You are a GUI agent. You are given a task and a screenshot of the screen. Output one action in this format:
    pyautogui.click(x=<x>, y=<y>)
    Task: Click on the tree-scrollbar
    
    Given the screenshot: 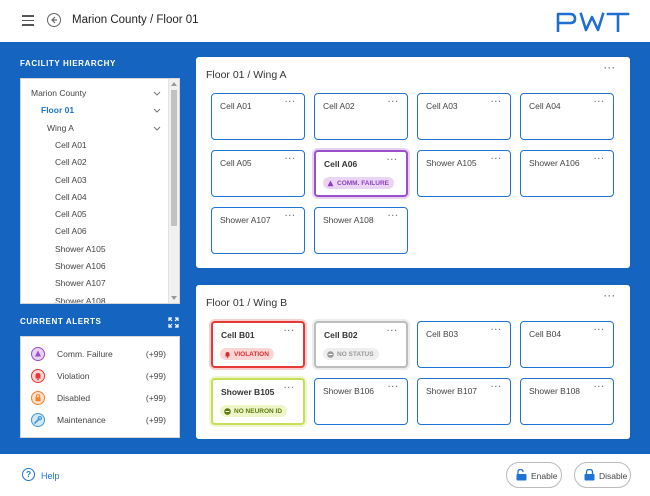 What is the action you would take?
    pyautogui.click(x=173, y=191)
    